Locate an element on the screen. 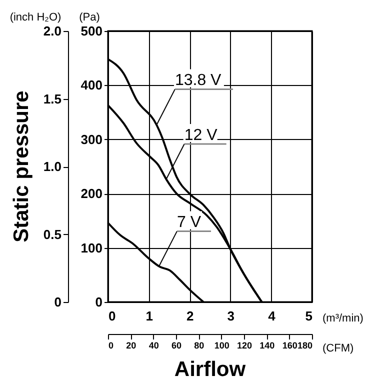 This screenshot has width=388, height=390. x2-tick-label: 40 is located at coordinates (153, 345).